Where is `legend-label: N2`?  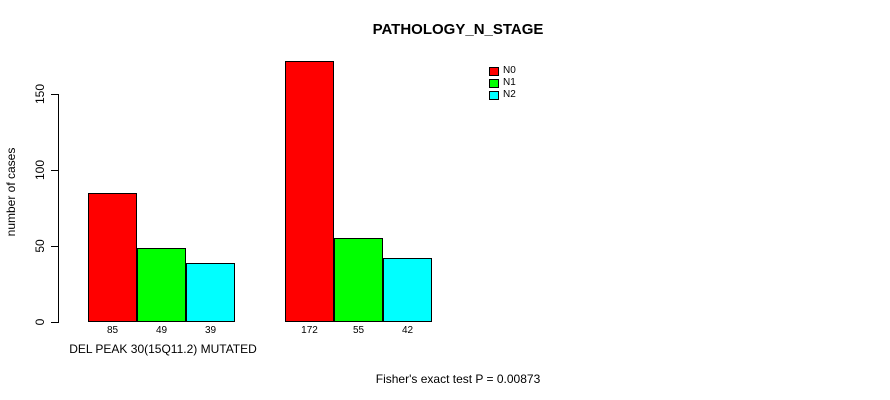
legend-label: N2 is located at coordinates (509, 94).